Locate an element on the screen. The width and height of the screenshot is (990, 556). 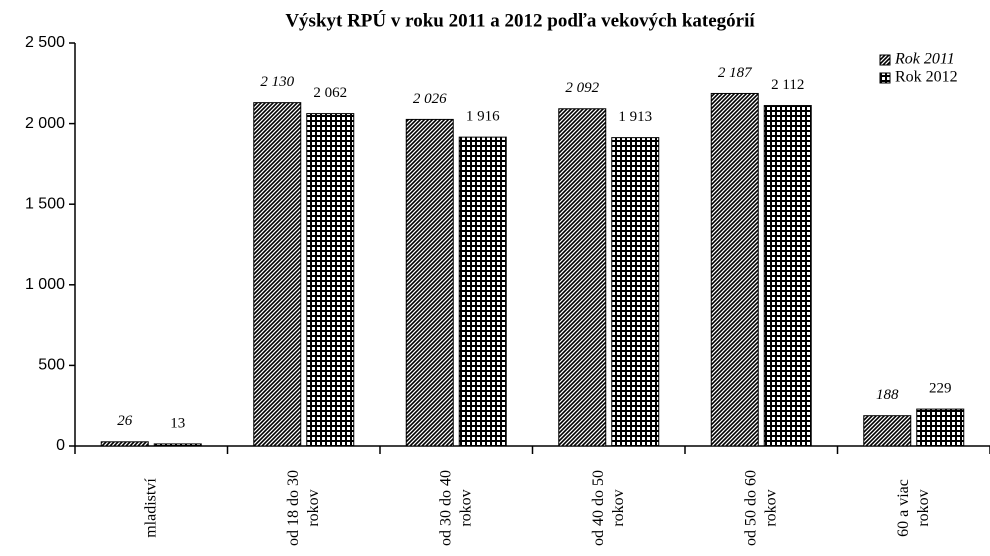
x-tick-label-line: mladiství is located at coordinates (150, 508).